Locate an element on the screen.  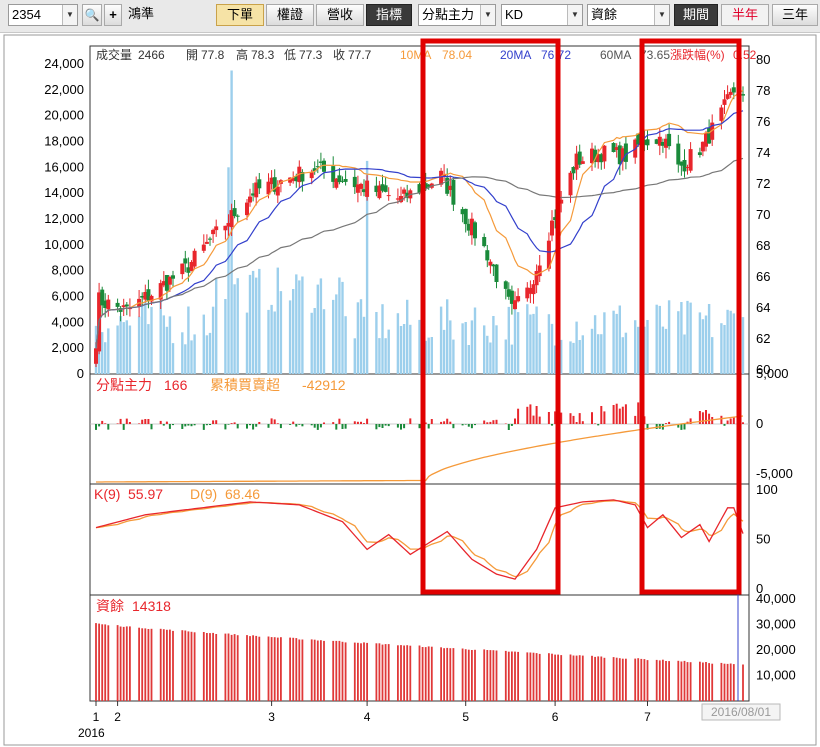
timeframe-three-year: 三年 is located at coordinates (795, 15).